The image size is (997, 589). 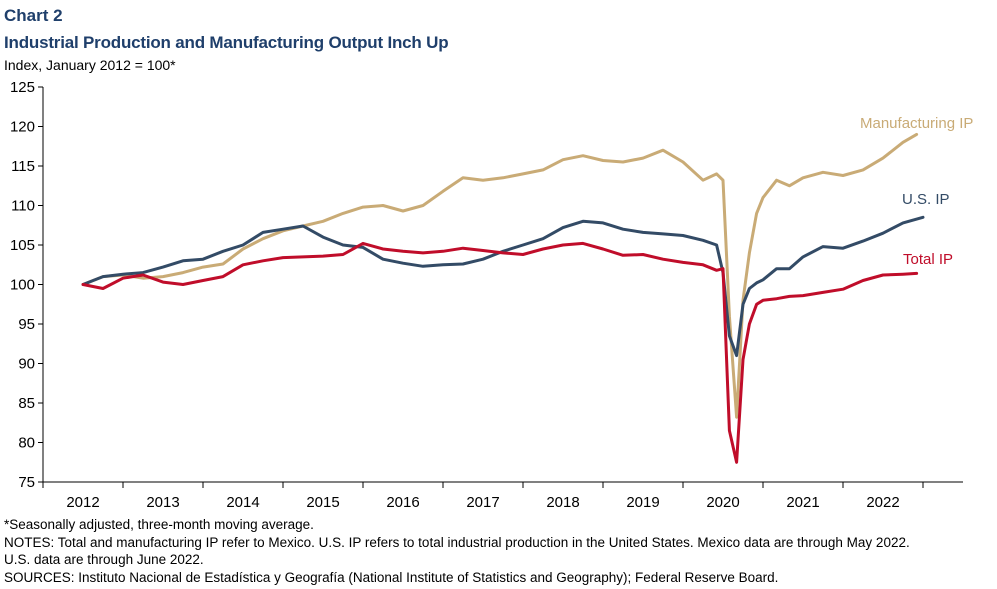 What do you see at coordinates (22, 245) in the screenshot?
I see `y-tick-label: 105` at bounding box center [22, 245].